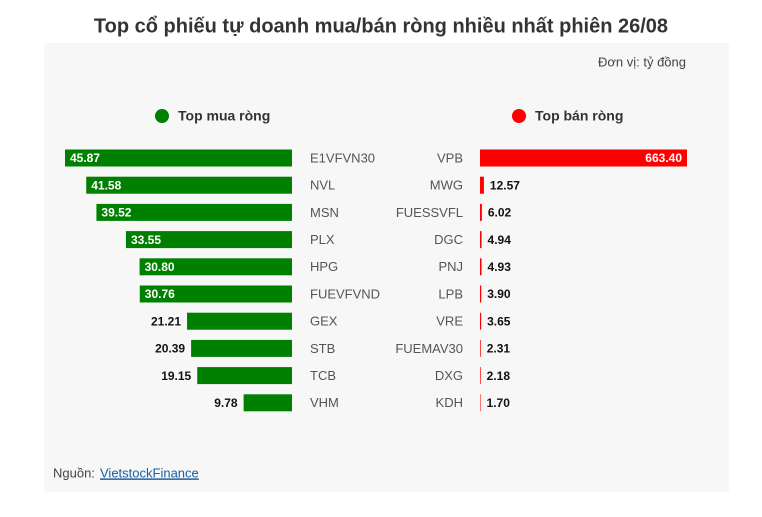 The image size is (762, 517). I want to click on value-label: 45.87, so click(85, 158).